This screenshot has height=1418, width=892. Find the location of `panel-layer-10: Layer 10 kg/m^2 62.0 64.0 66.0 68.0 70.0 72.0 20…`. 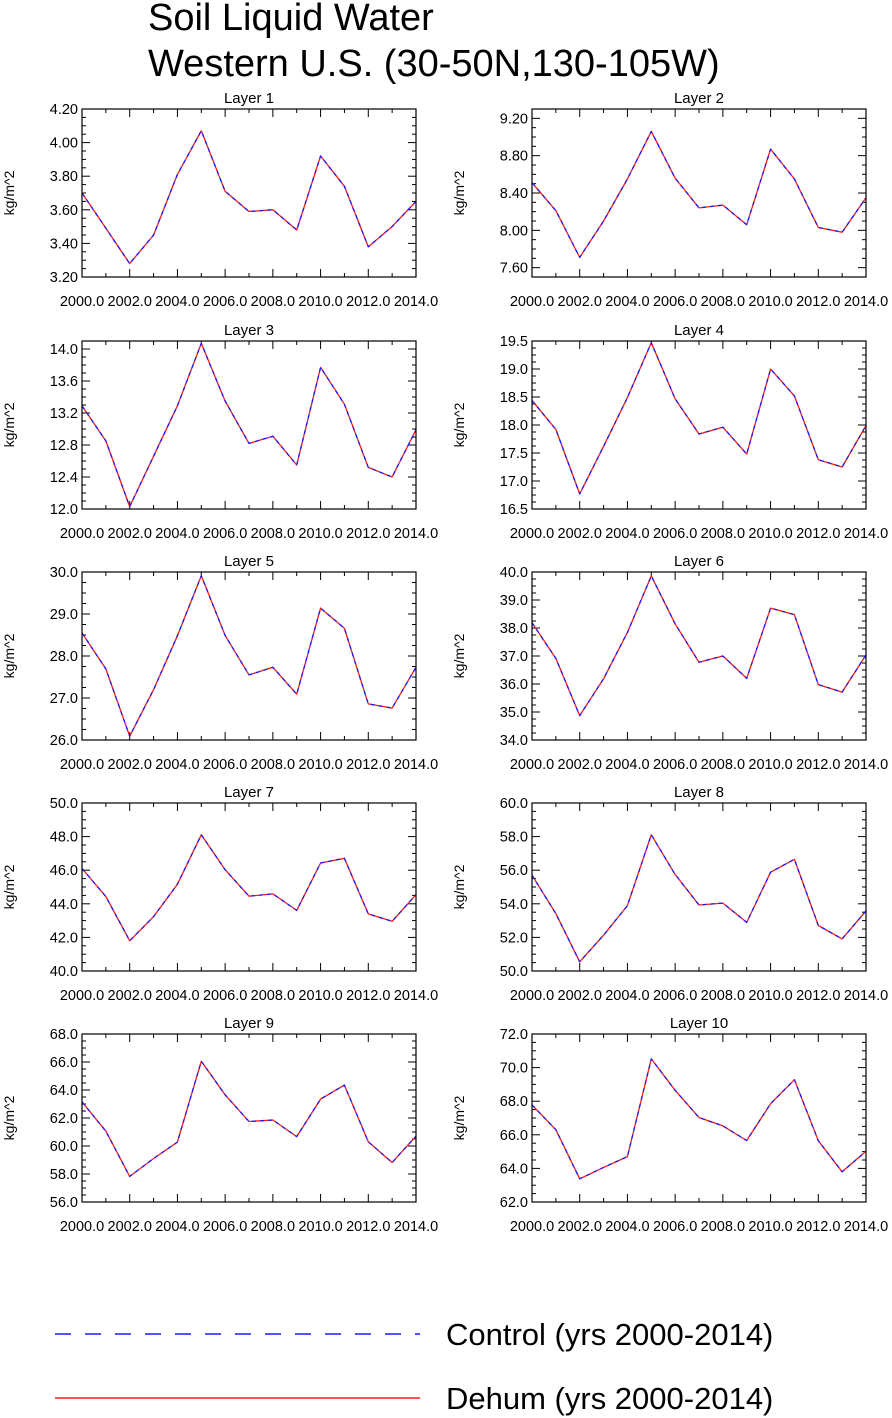

panel-layer-10: Layer 10 kg/m^2 62.0 64.0 66.0 68.0 70.0 72.0 20… is located at coordinates (669, 1125).